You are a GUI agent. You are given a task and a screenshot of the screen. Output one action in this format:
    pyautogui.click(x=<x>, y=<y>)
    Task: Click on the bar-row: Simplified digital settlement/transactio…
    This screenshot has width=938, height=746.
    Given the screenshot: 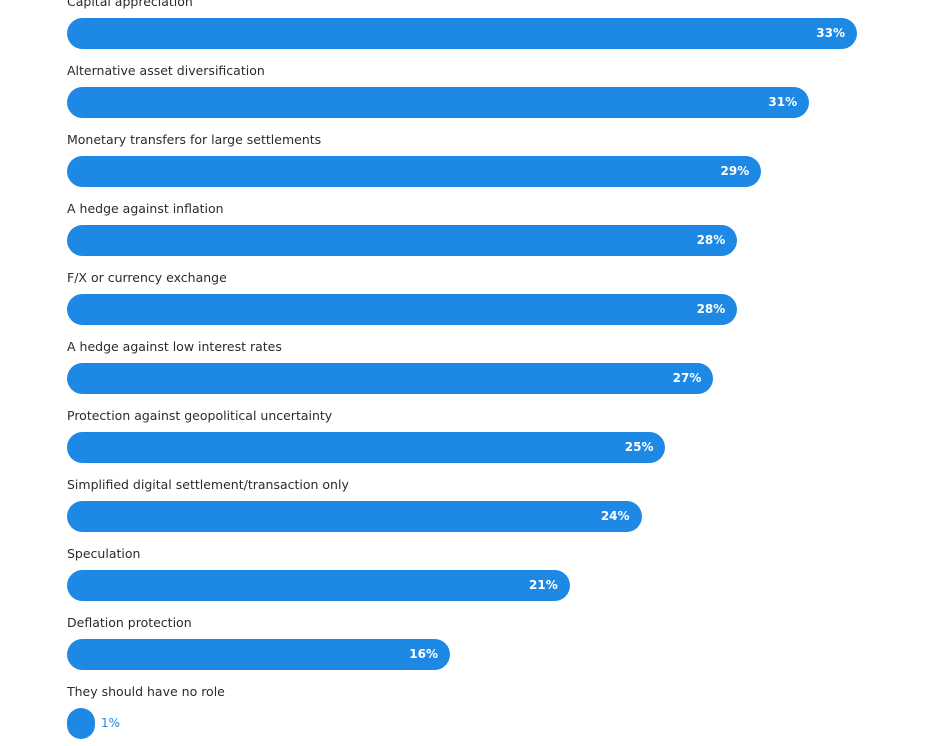 What is the action you would take?
    pyautogui.click(x=497, y=508)
    